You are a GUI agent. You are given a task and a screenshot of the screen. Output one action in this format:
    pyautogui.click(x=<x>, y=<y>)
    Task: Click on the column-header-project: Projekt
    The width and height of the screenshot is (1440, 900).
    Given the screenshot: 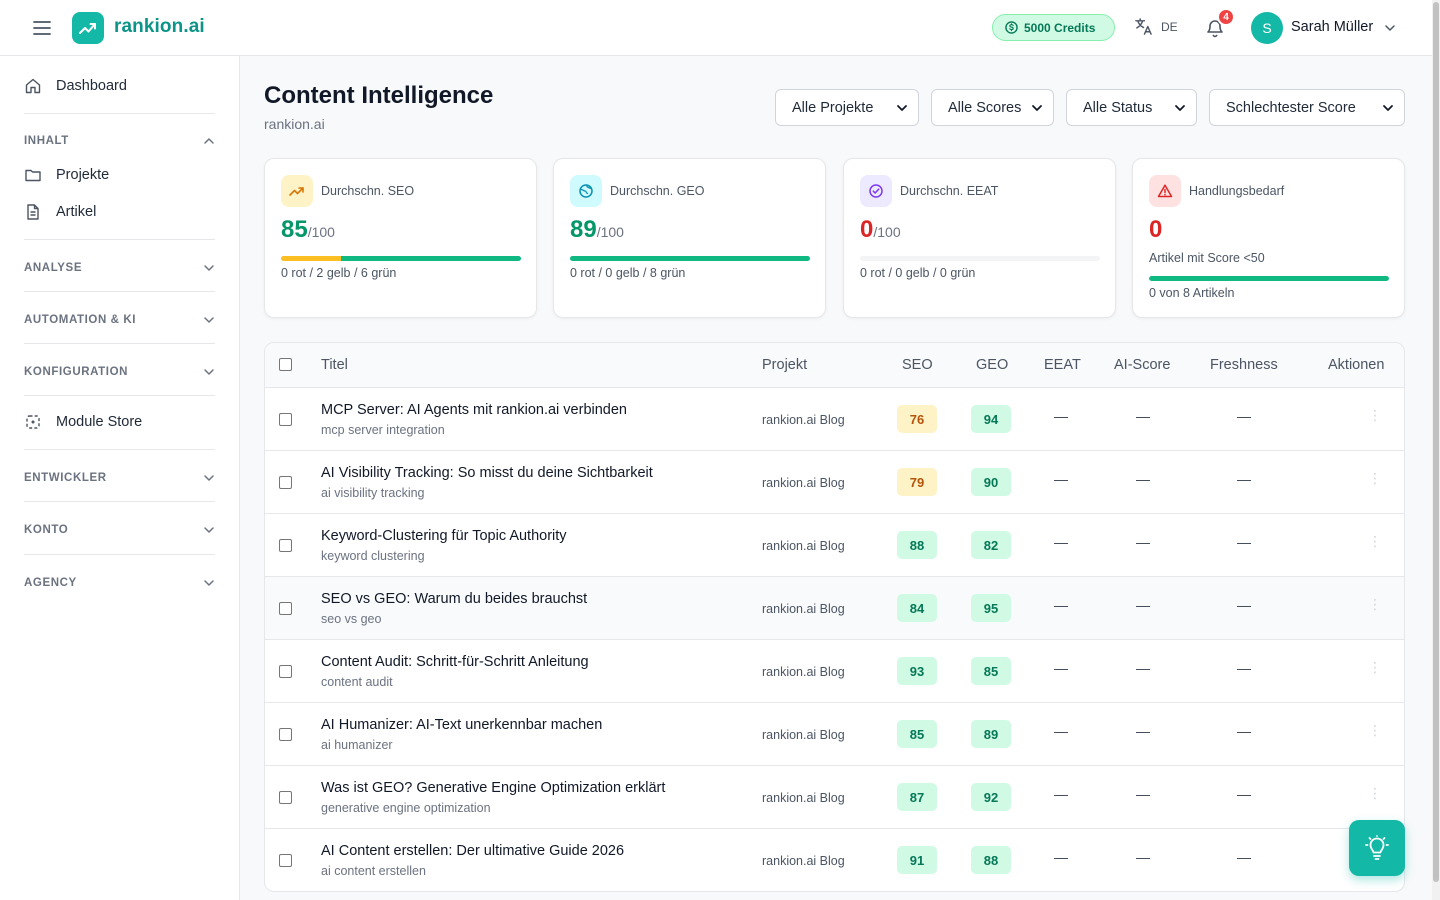 What is the action you would take?
    pyautogui.click(x=785, y=365)
    